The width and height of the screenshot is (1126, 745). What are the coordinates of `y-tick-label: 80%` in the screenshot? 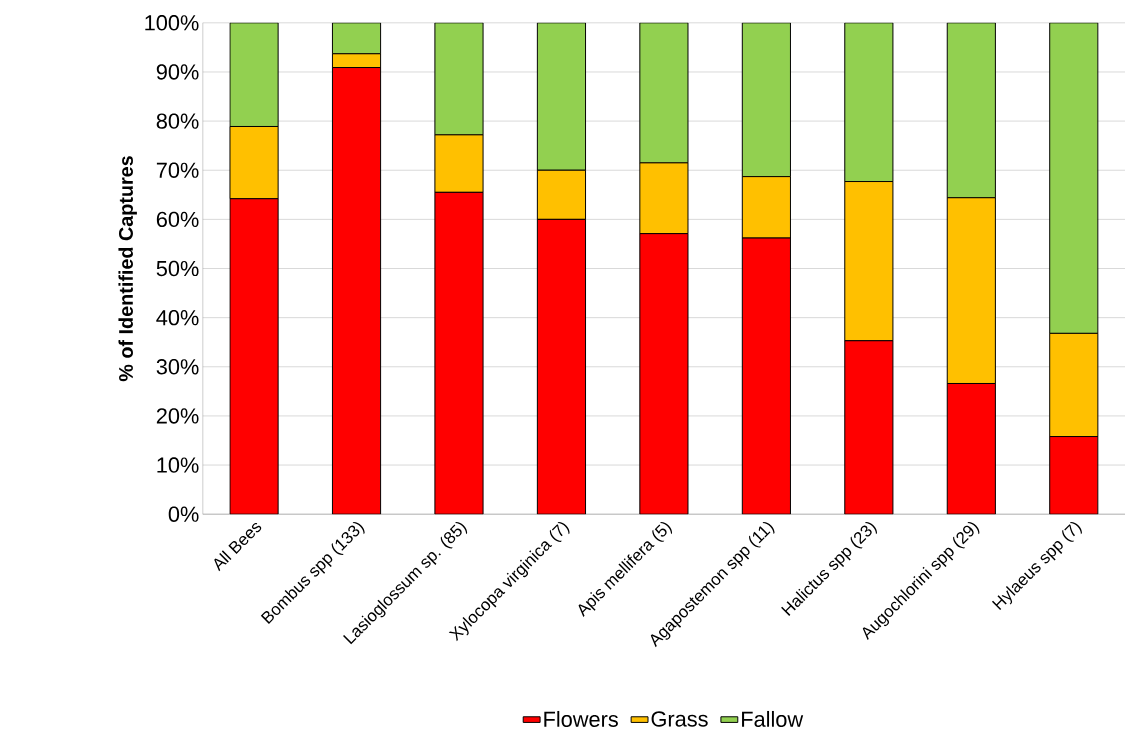 It's located at (177, 121).